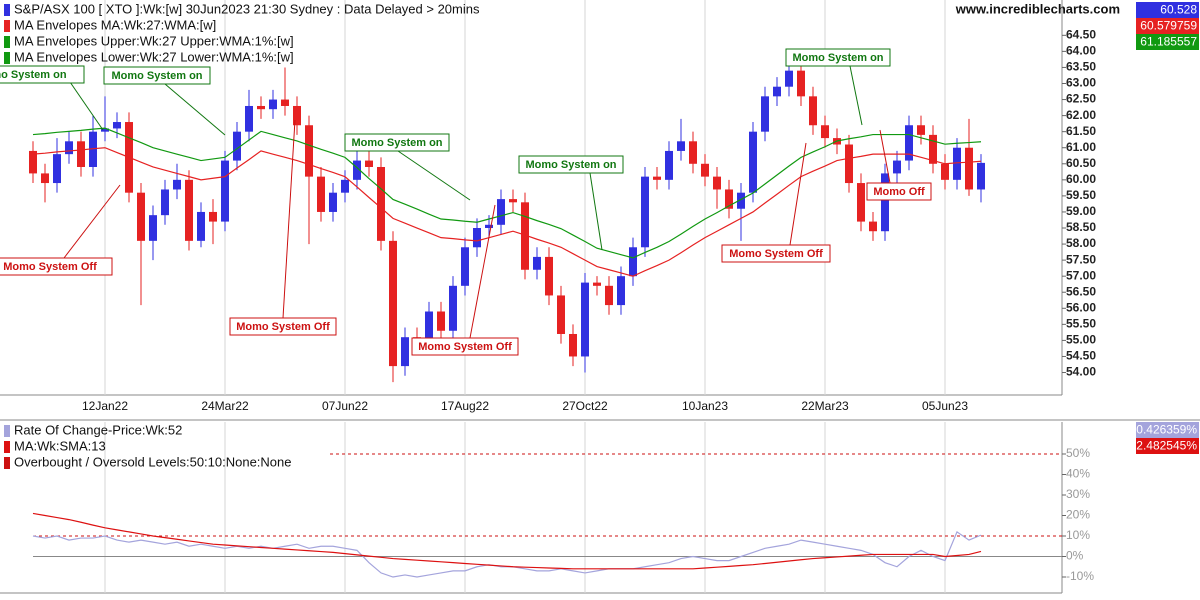  Describe the element at coordinates (1081, 324) in the screenshot. I see `y-tick-label: 55.50` at that location.